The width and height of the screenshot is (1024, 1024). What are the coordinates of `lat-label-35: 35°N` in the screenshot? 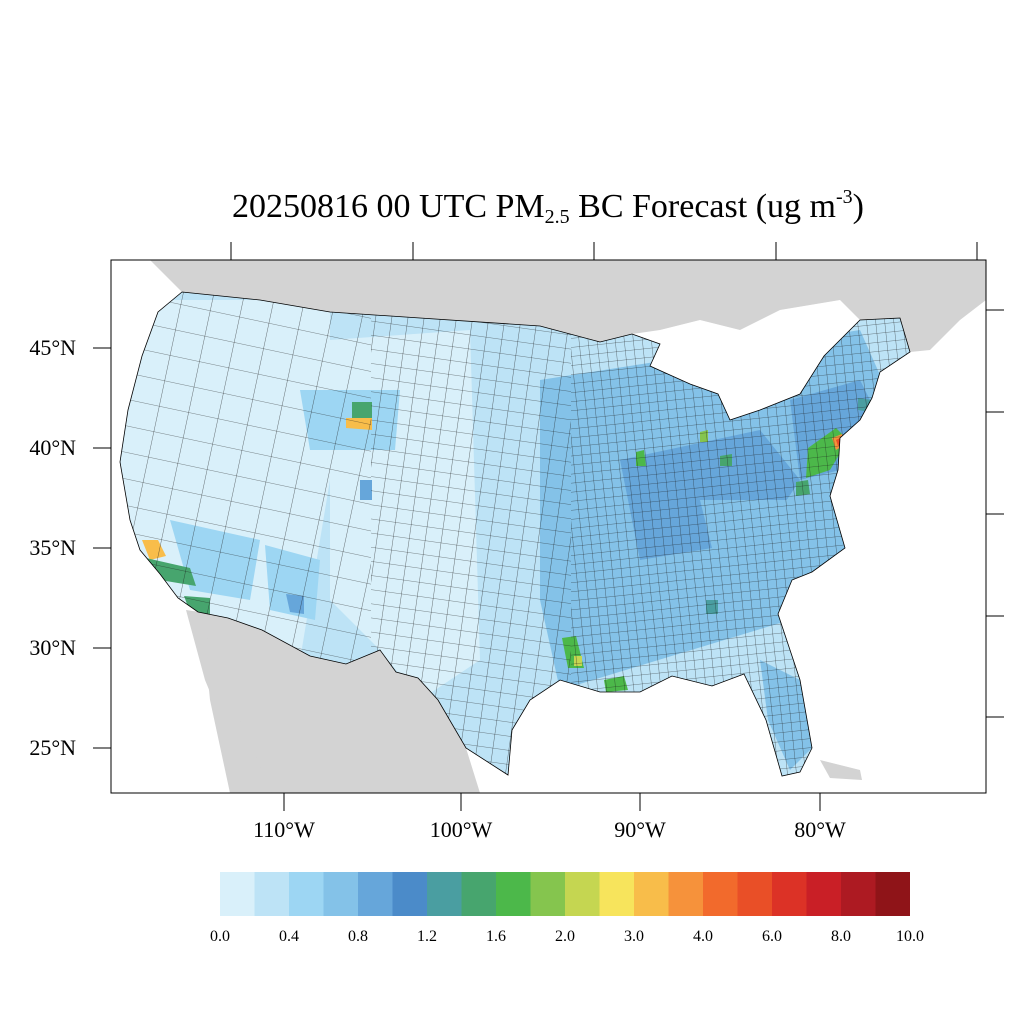 It's located at (52, 547).